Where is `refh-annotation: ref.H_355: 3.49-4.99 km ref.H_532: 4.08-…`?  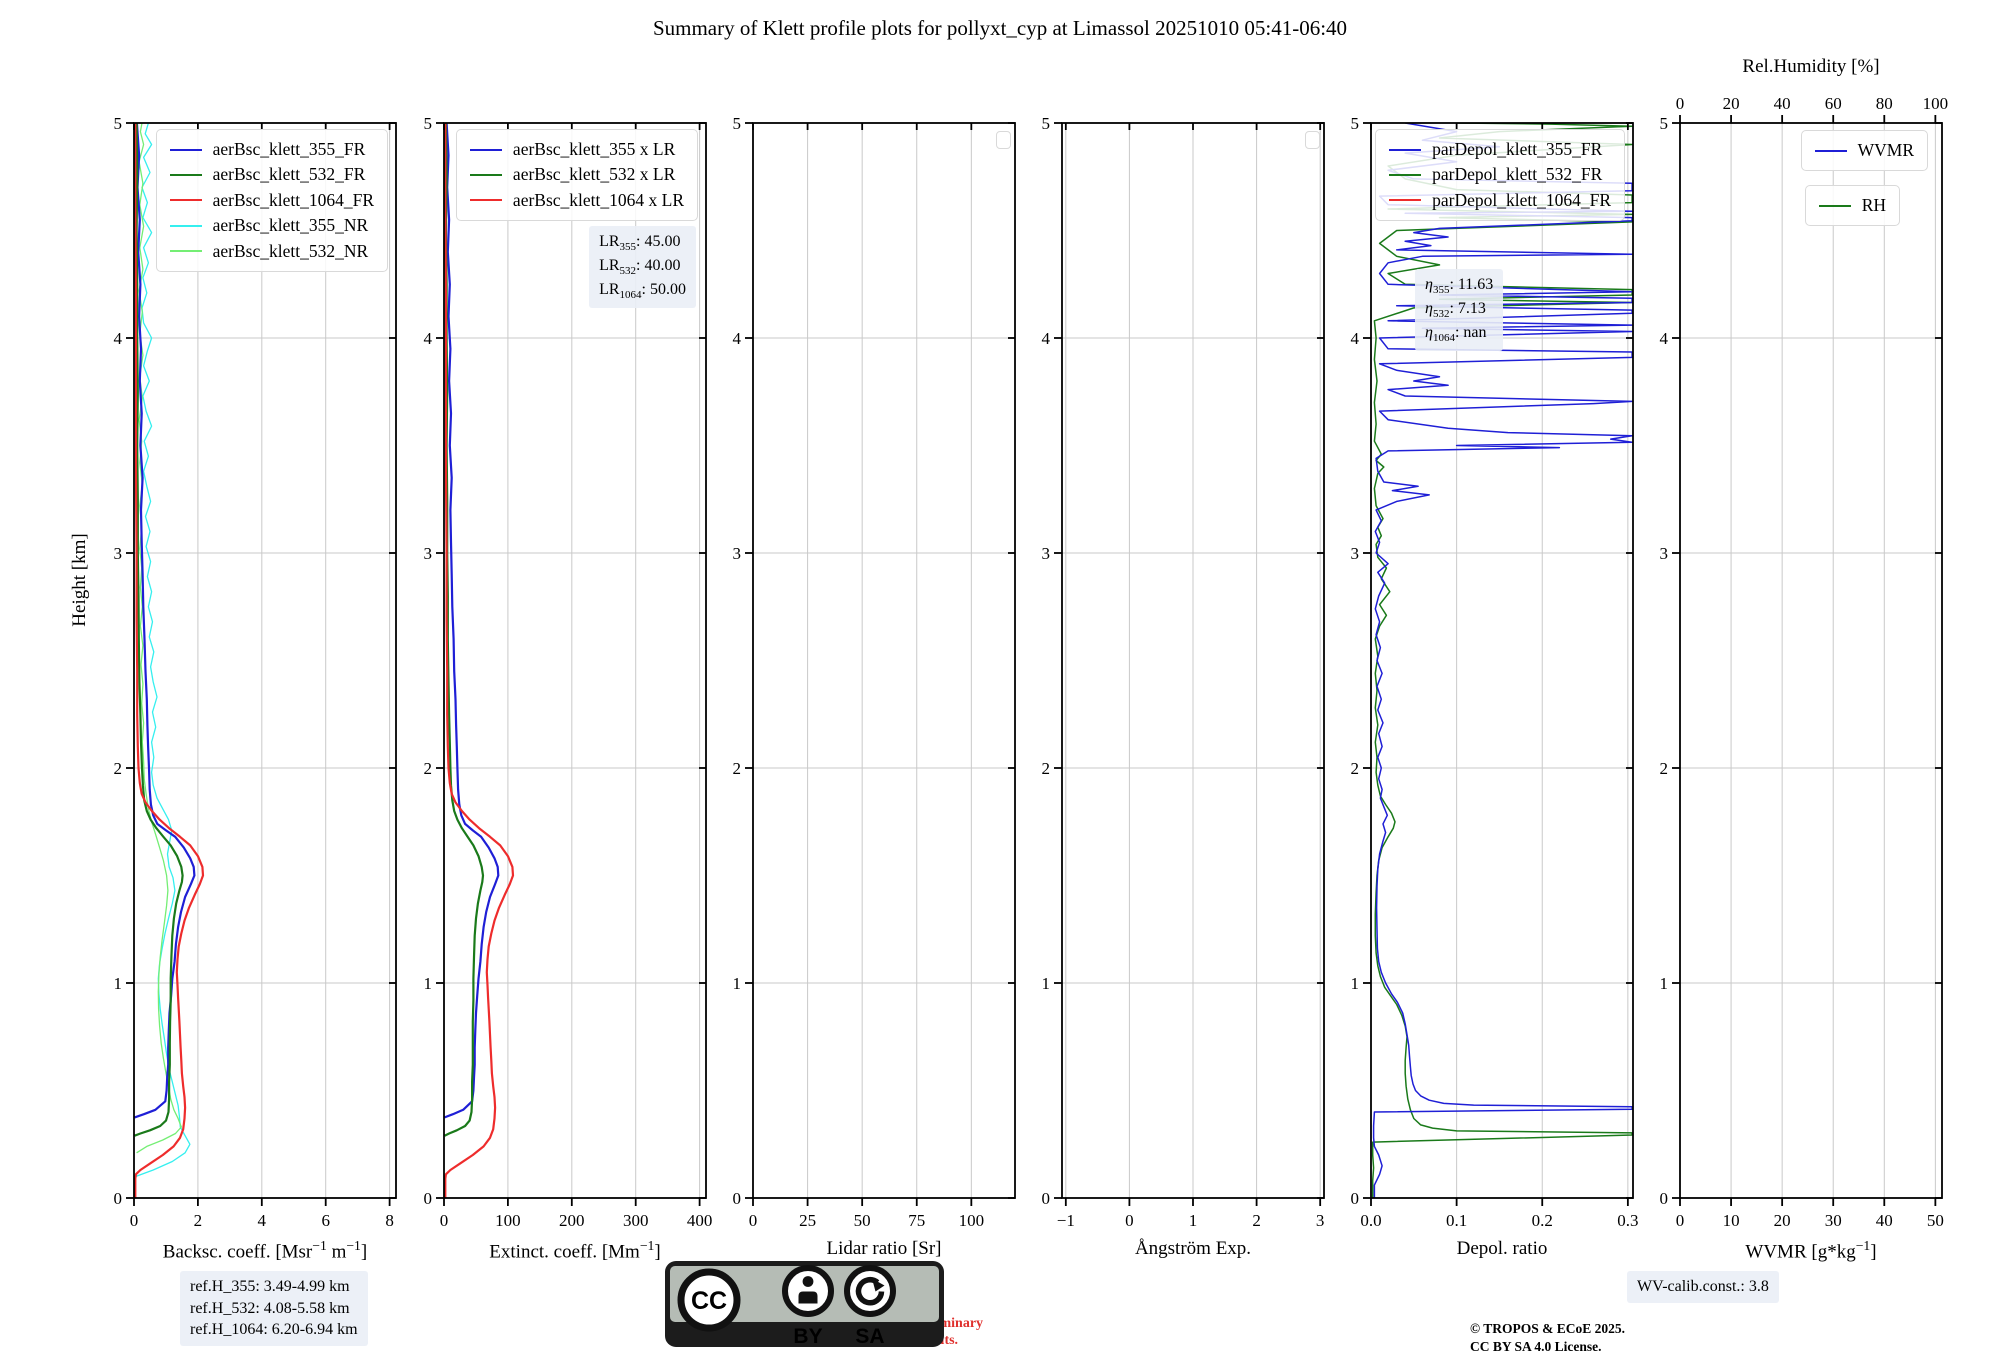
refh-annotation: ref.H_355: 3.49-4.99 km ref.H_532: 4.08-… is located at coordinates (274, 1308).